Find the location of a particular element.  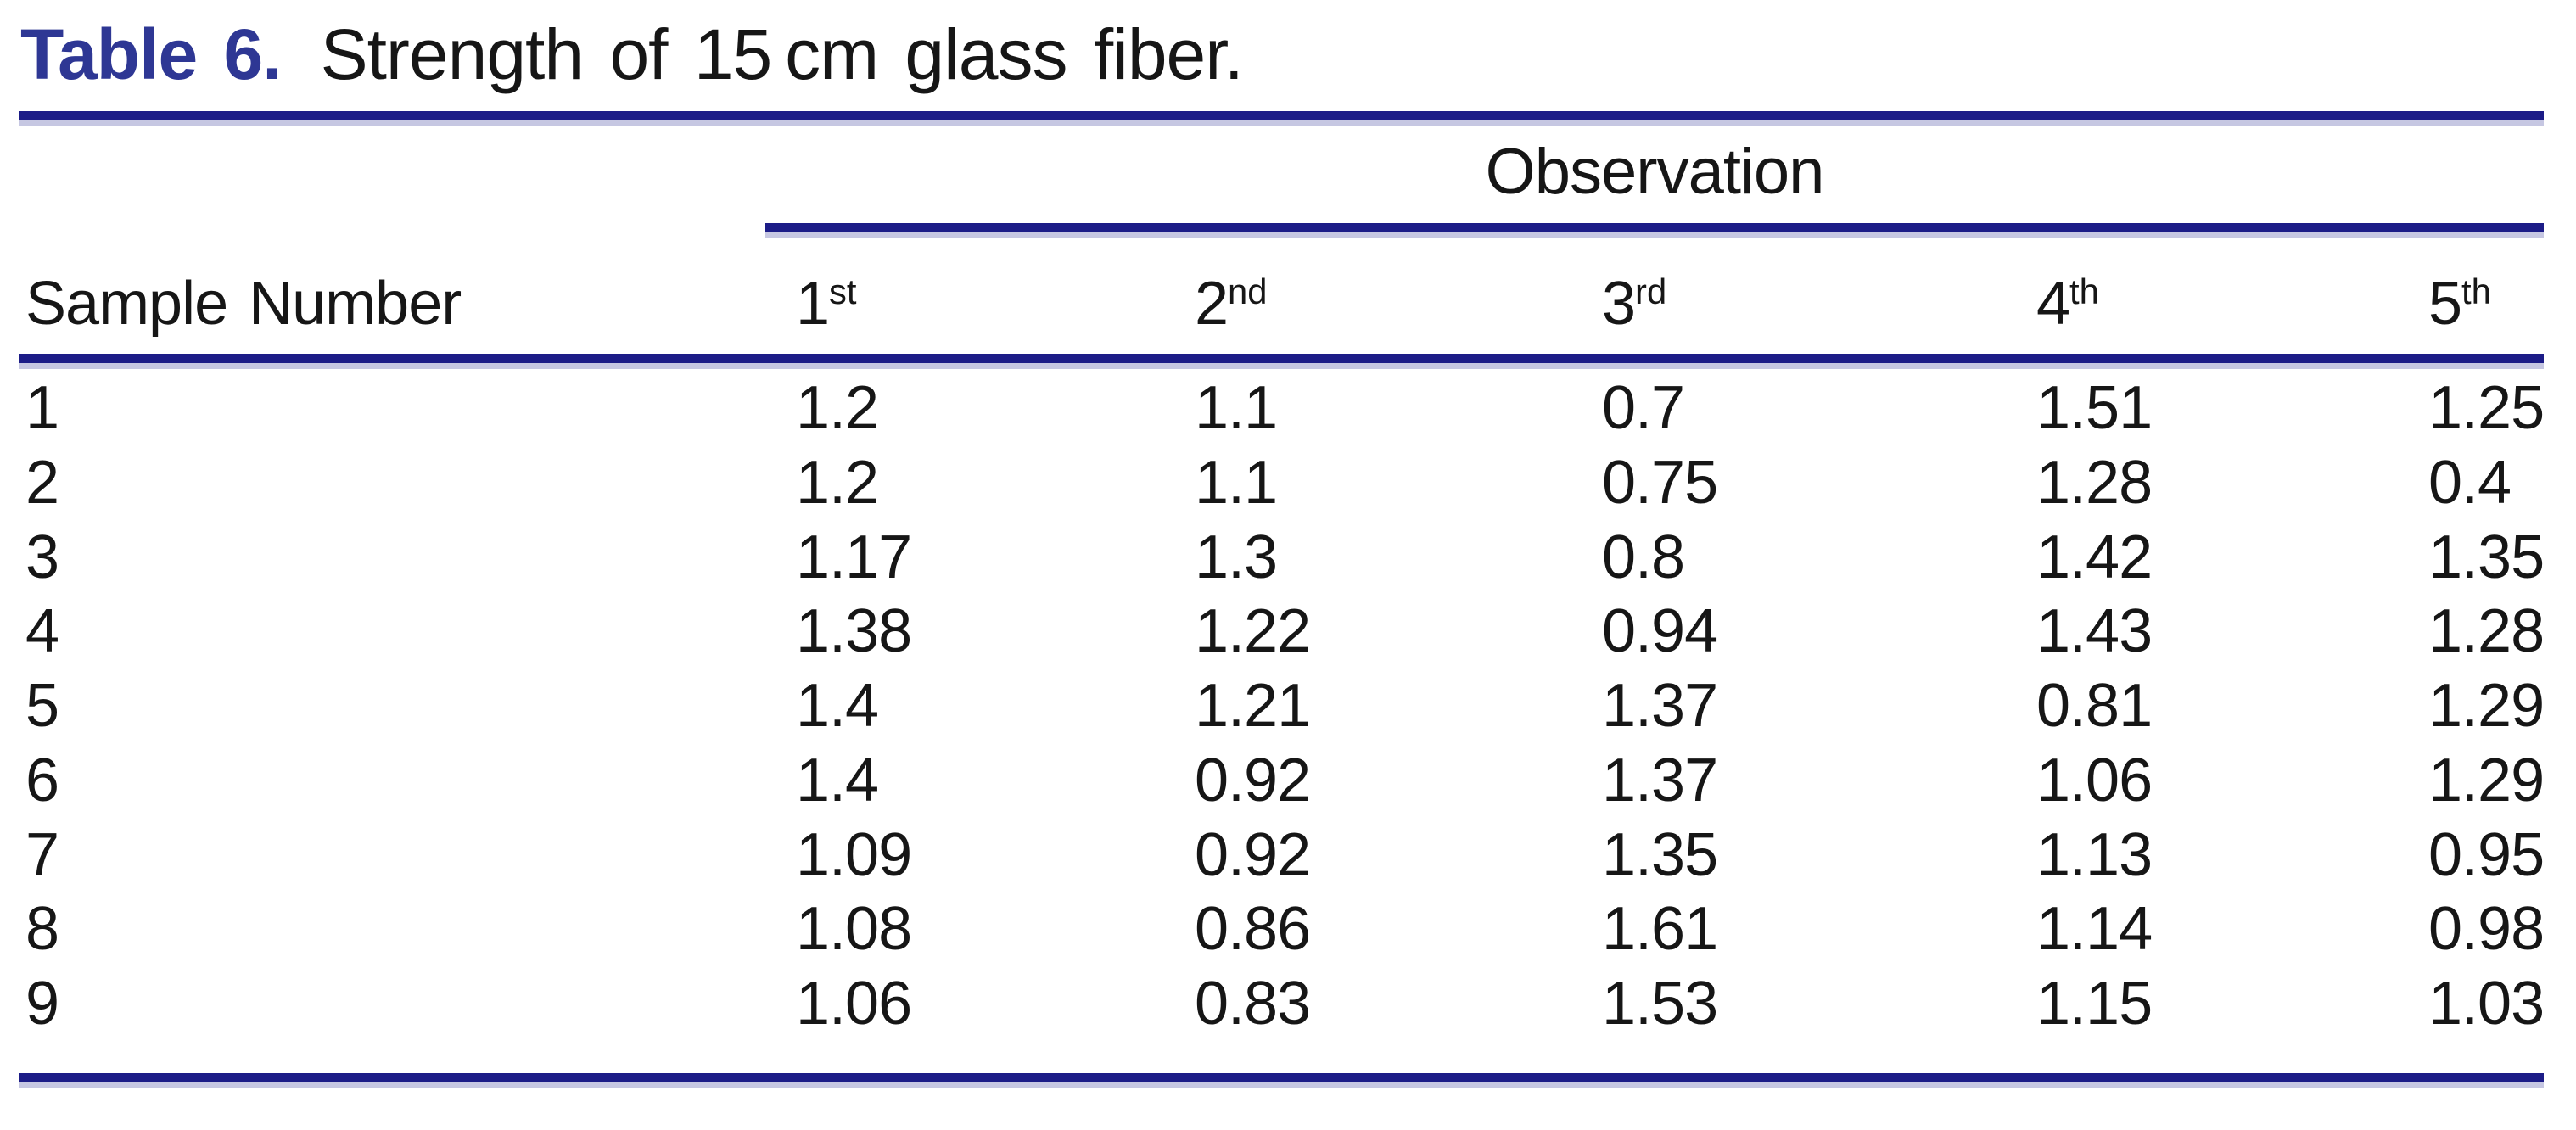

observation-value: 1.3 is located at coordinates (1237, 557).